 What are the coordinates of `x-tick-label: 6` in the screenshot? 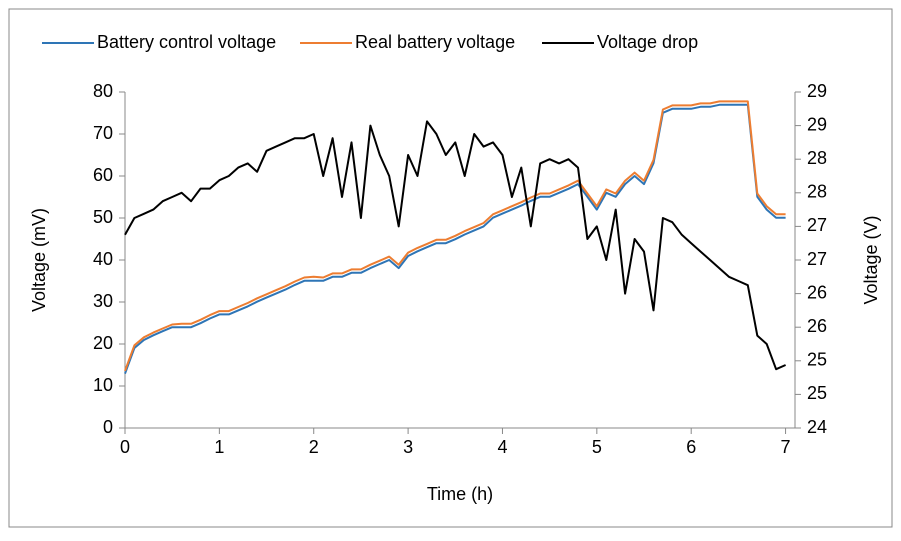 It's located at (691, 447).